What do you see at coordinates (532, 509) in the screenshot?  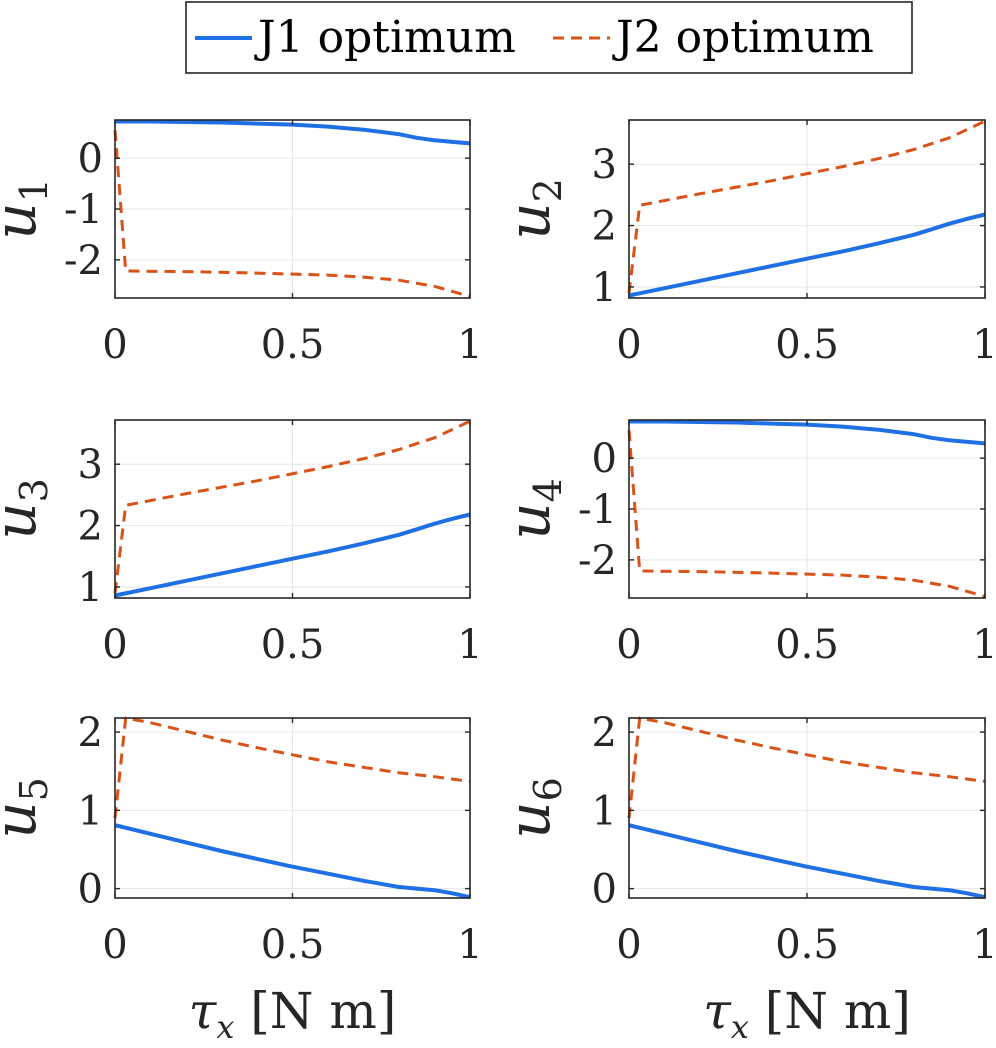 I see `y-axis-label: u4` at bounding box center [532, 509].